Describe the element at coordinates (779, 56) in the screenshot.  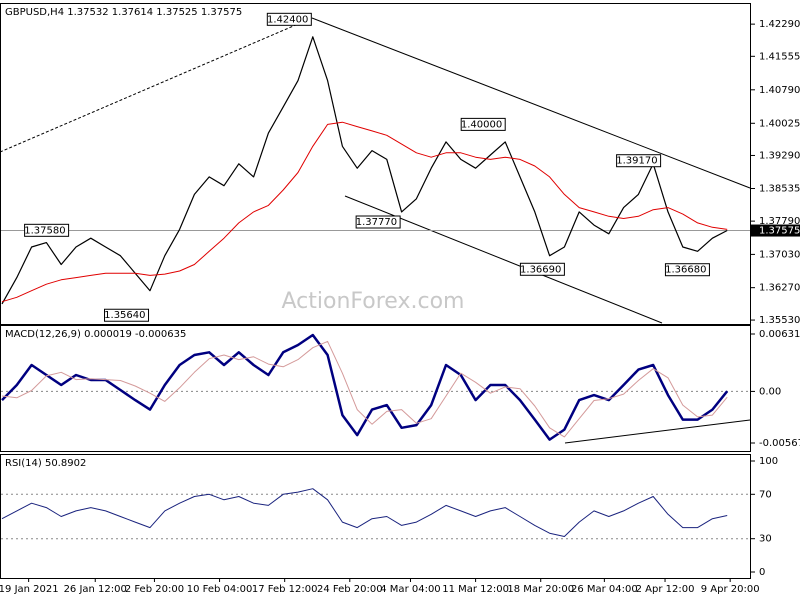
I see `y-tick-label: 1.41555` at that location.